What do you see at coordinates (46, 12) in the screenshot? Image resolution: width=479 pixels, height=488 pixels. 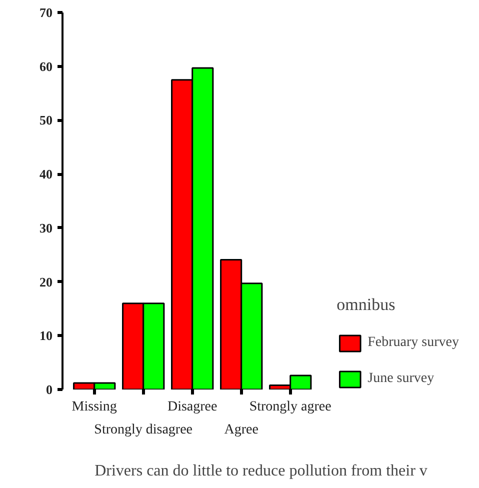 I see `y-tick-label: 70` at bounding box center [46, 12].